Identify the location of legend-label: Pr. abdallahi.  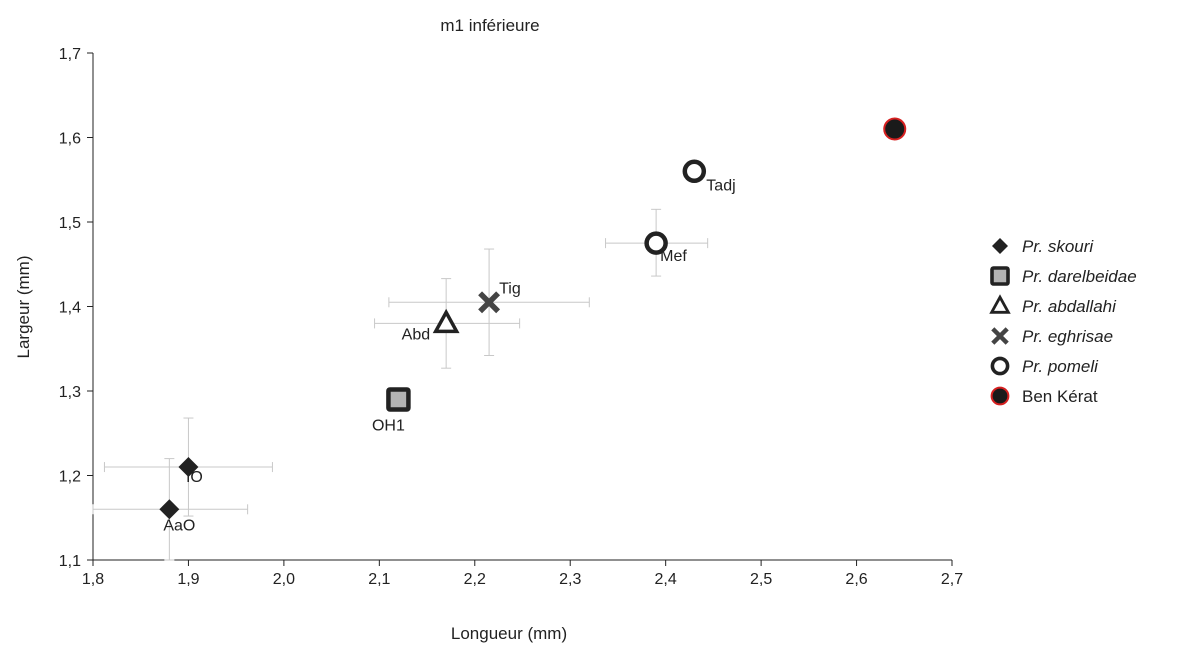
(1069, 306).